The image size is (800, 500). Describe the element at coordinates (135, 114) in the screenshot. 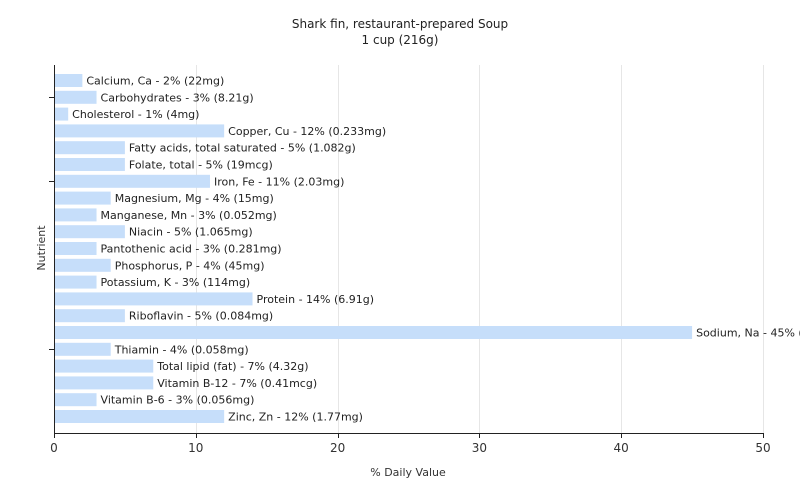

I see `data-label: Cholesterol - 1% (4mg)` at that location.